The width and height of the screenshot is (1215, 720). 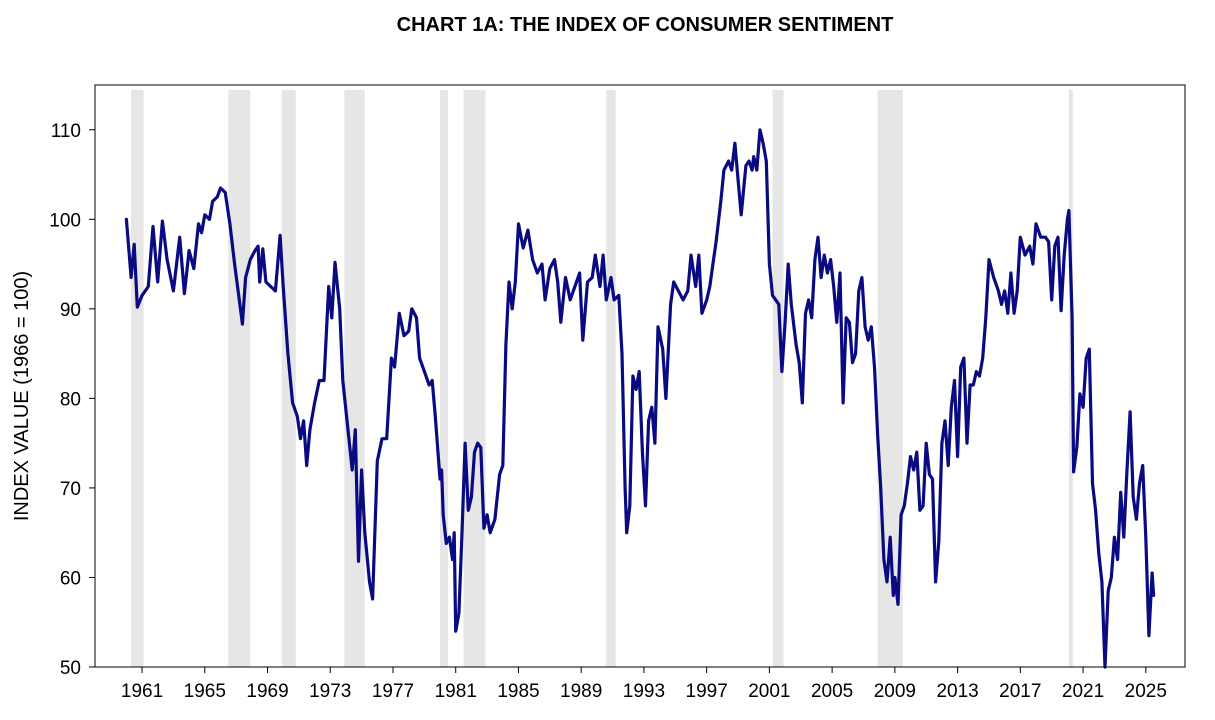 I want to click on x-tick-label: 1981, so click(x=456, y=691).